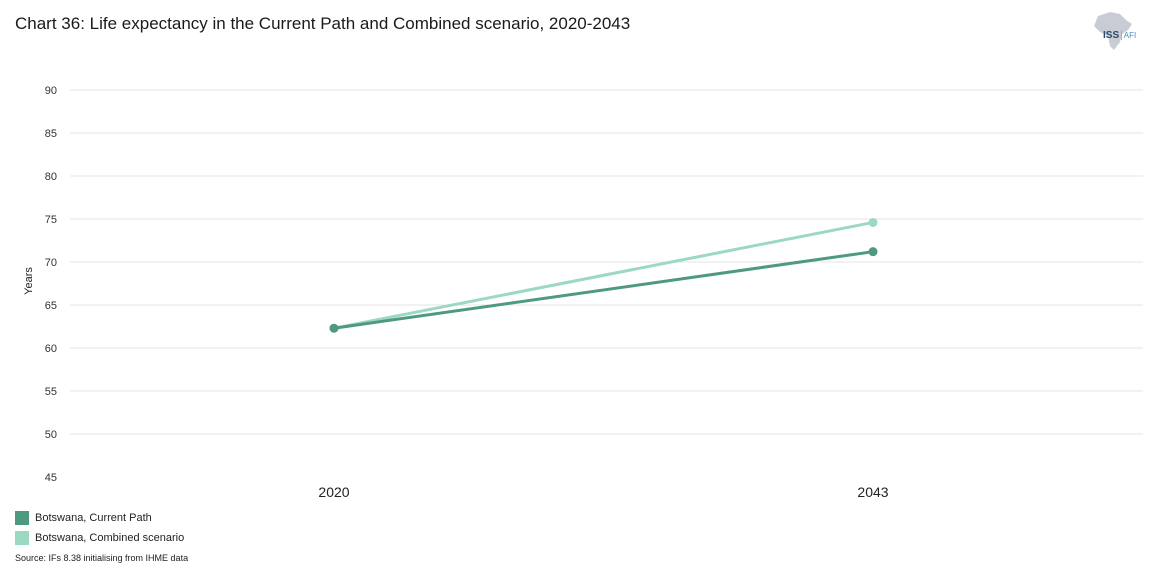 Image resolution: width=1154 pixels, height=583 pixels. What do you see at coordinates (51, 435) in the screenshot?
I see `y-tick-label: 50` at bounding box center [51, 435].